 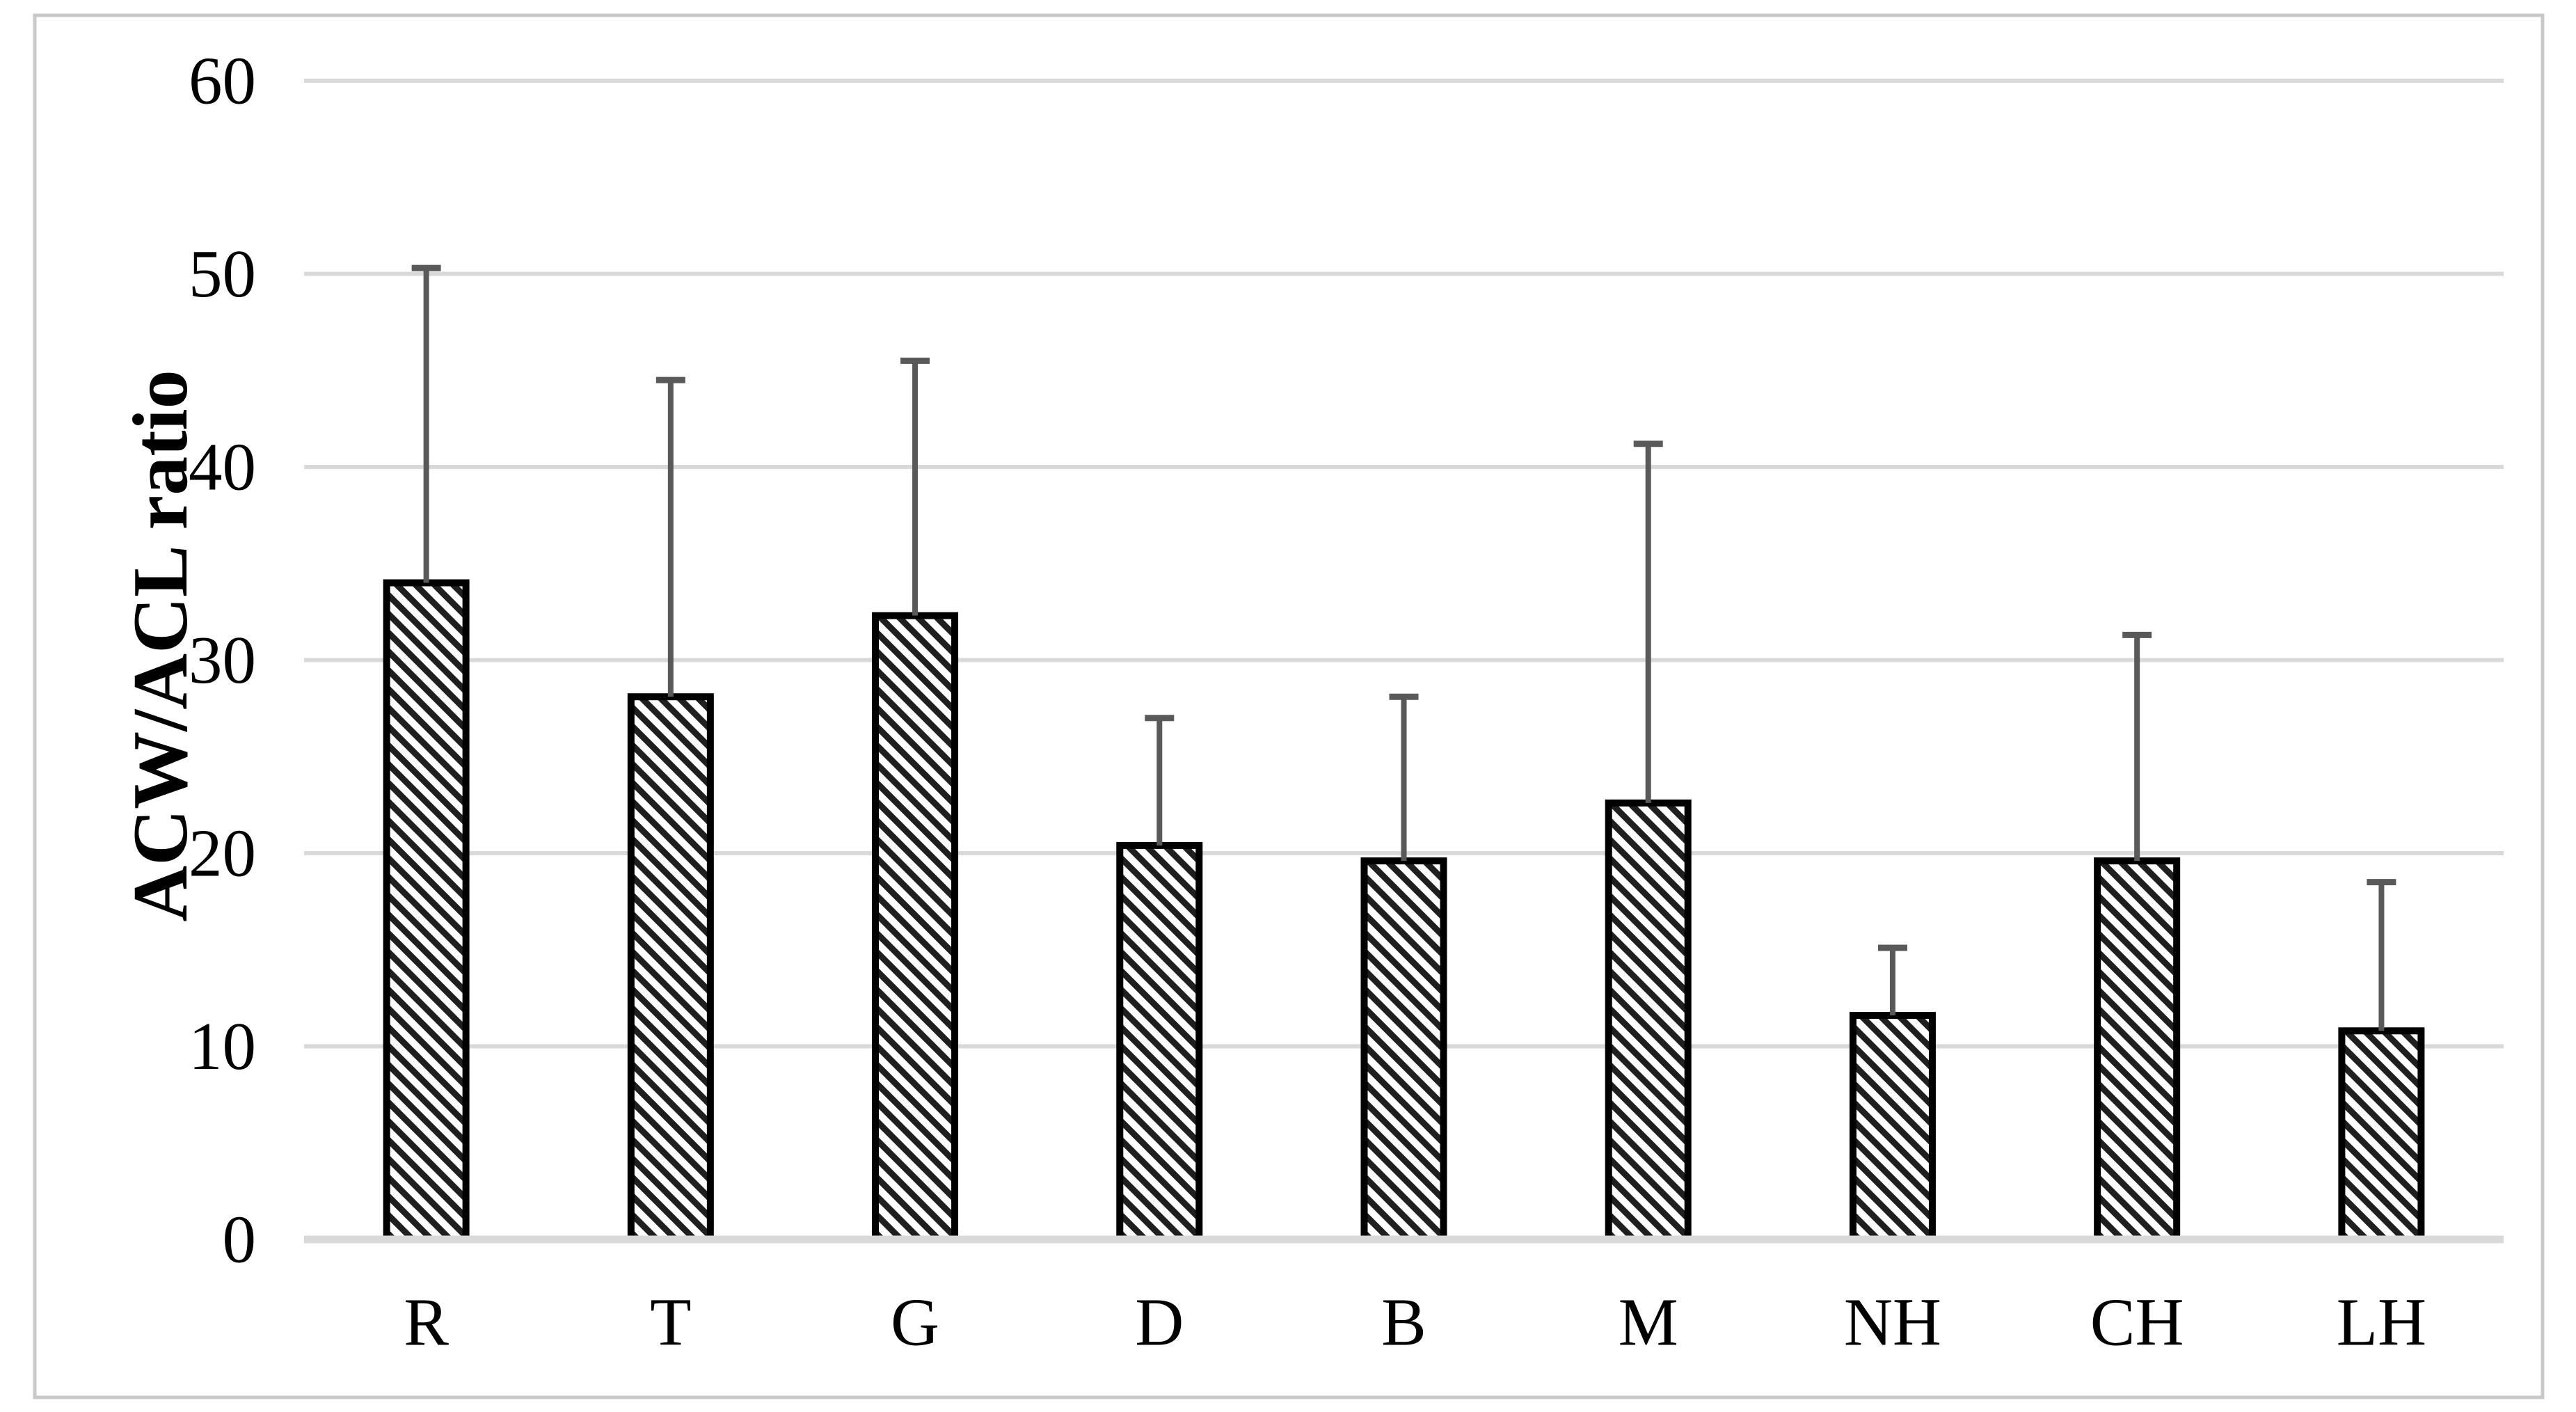 I want to click on x-category-labels: R T G D B M NH CH LH, so click(x=1415, y=1322).